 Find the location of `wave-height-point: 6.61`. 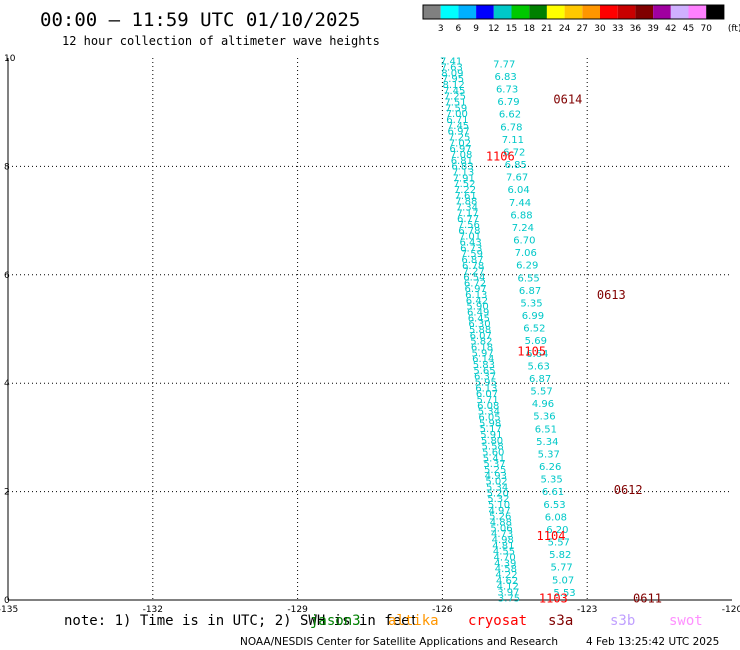

wave-height-point: 6.61 is located at coordinates (553, 492).